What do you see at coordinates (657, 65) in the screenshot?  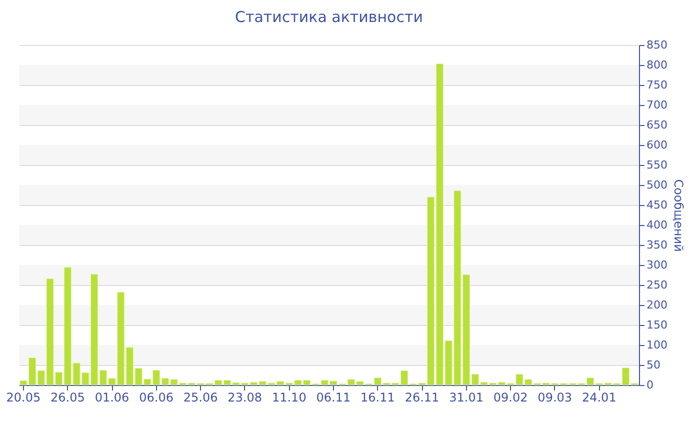 I see `y-tick-label: 800` at bounding box center [657, 65].